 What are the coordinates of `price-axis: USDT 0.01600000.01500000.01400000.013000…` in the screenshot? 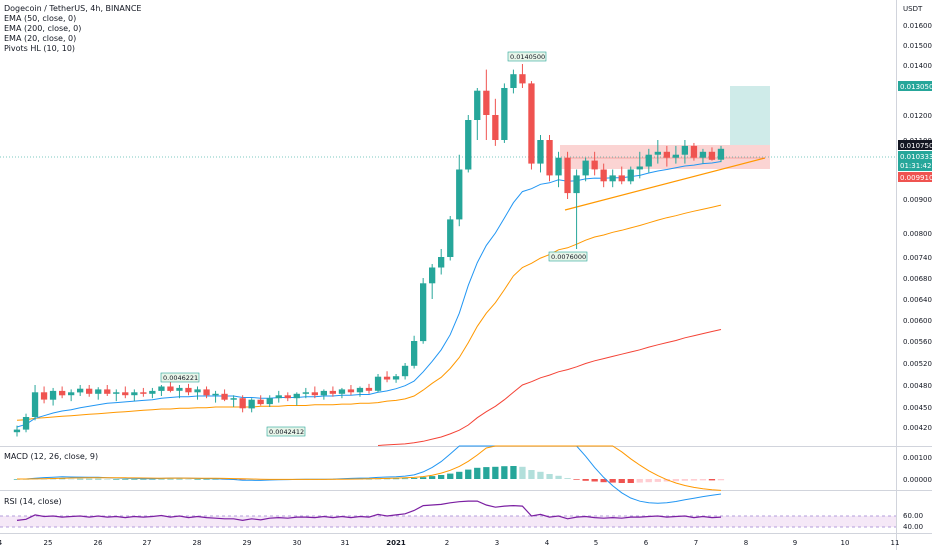 It's located at (917, 218).